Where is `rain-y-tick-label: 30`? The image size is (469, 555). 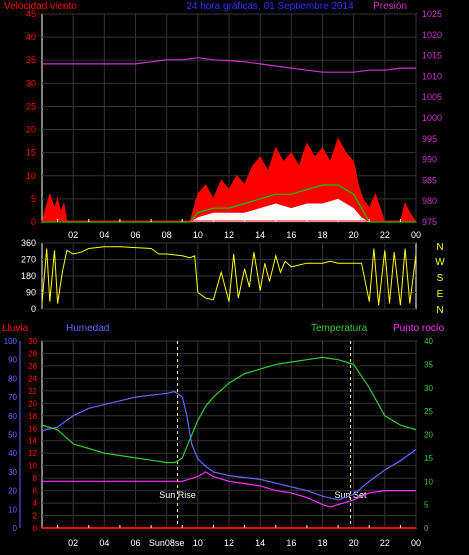
rain-y-tick-label: 30 is located at coordinates (32, 341).